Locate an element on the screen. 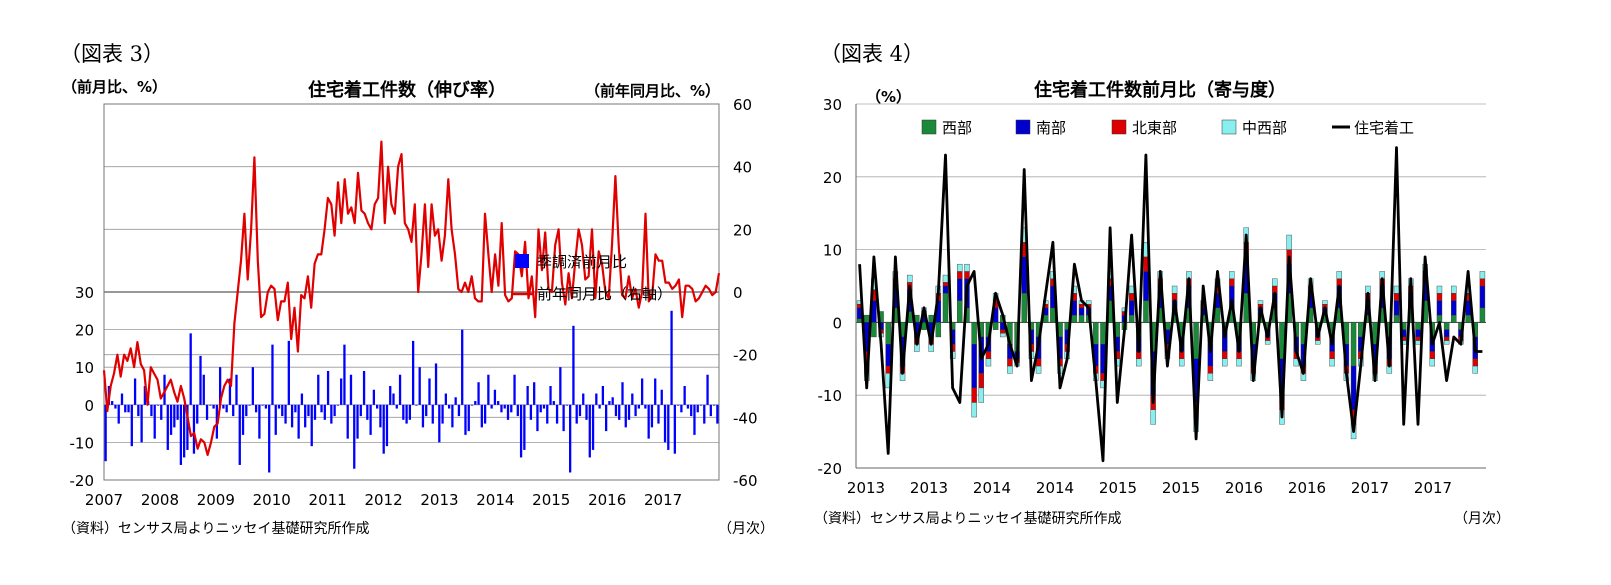  y-right-tick-label: -20 is located at coordinates (745, 356).